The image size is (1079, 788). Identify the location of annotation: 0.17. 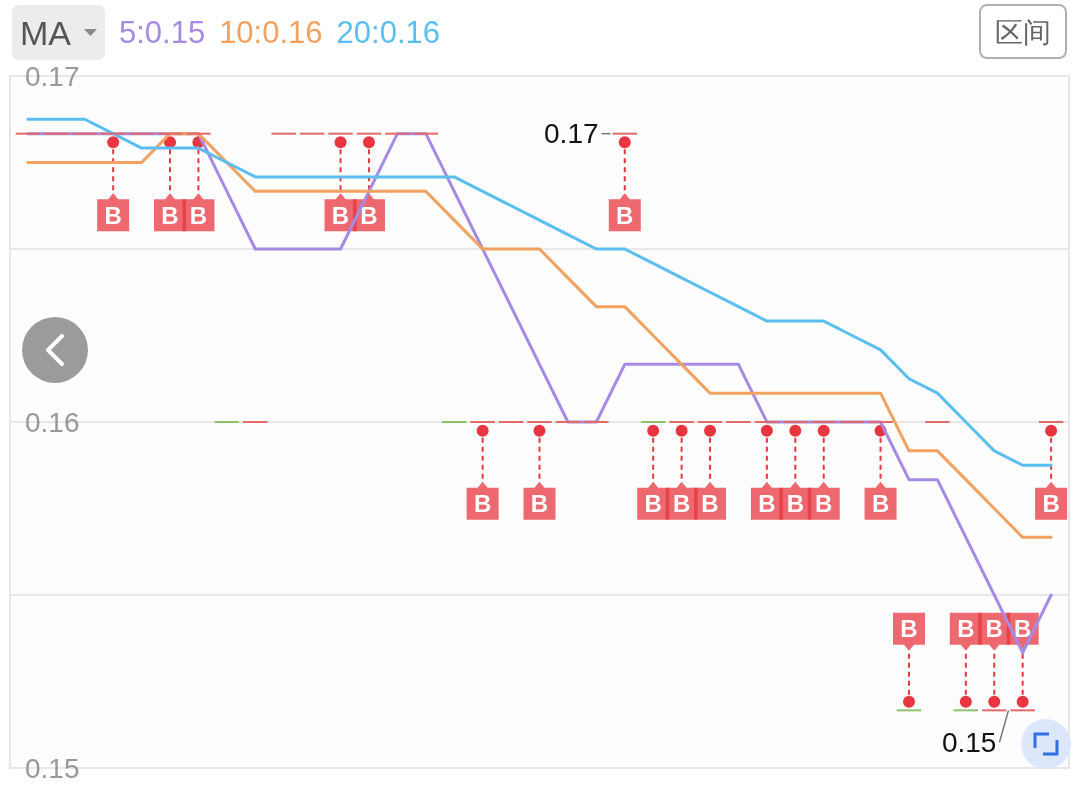
(571, 134).